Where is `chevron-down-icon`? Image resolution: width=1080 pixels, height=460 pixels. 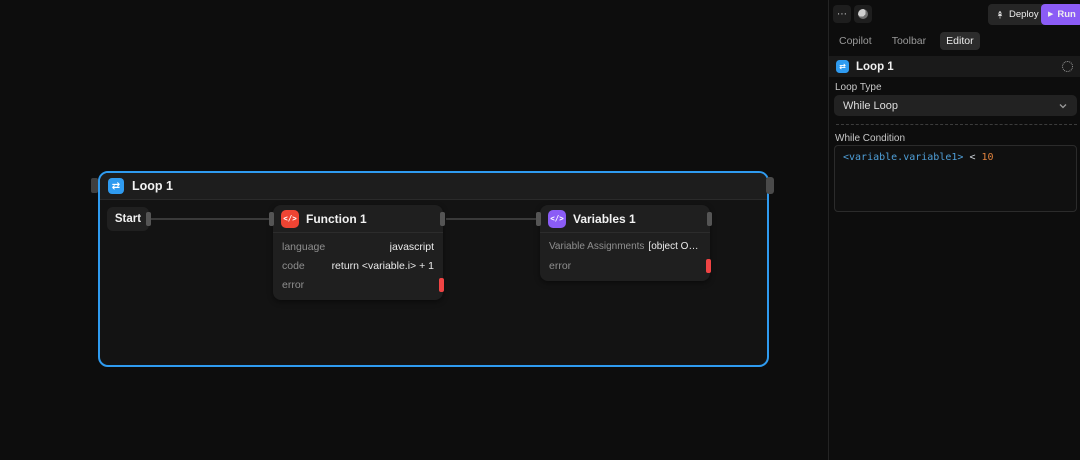
chevron-down-icon is located at coordinates (1063, 105).